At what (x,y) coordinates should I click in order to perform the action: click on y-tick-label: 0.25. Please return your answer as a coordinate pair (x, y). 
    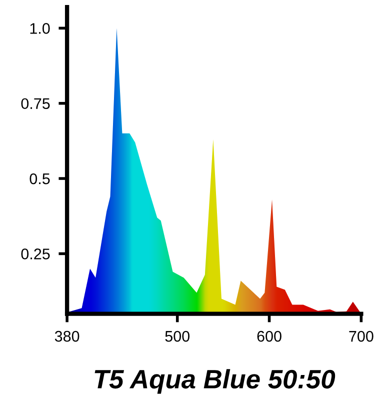
    Looking at the image, I should click on (35, 254).